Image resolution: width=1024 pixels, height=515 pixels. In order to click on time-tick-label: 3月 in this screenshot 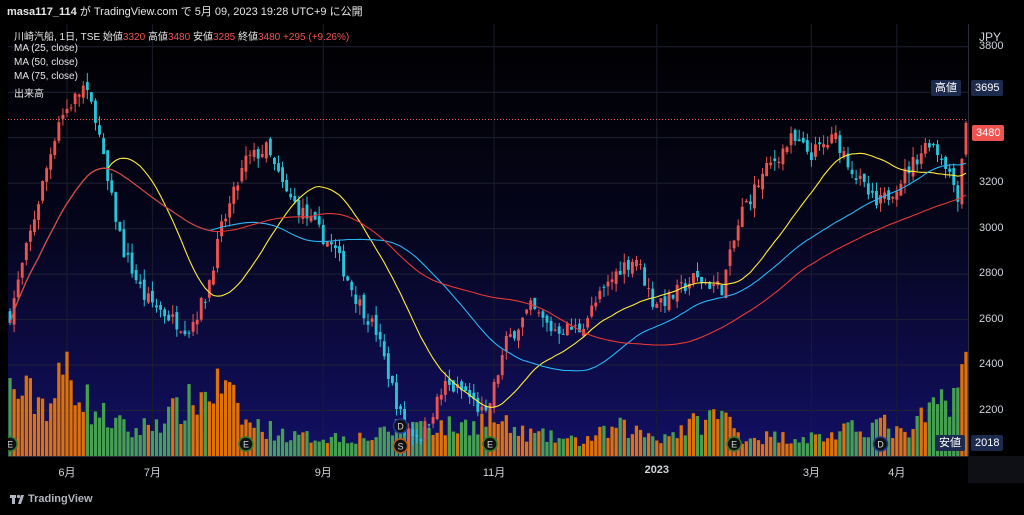, I will do `click(811, 473)`.